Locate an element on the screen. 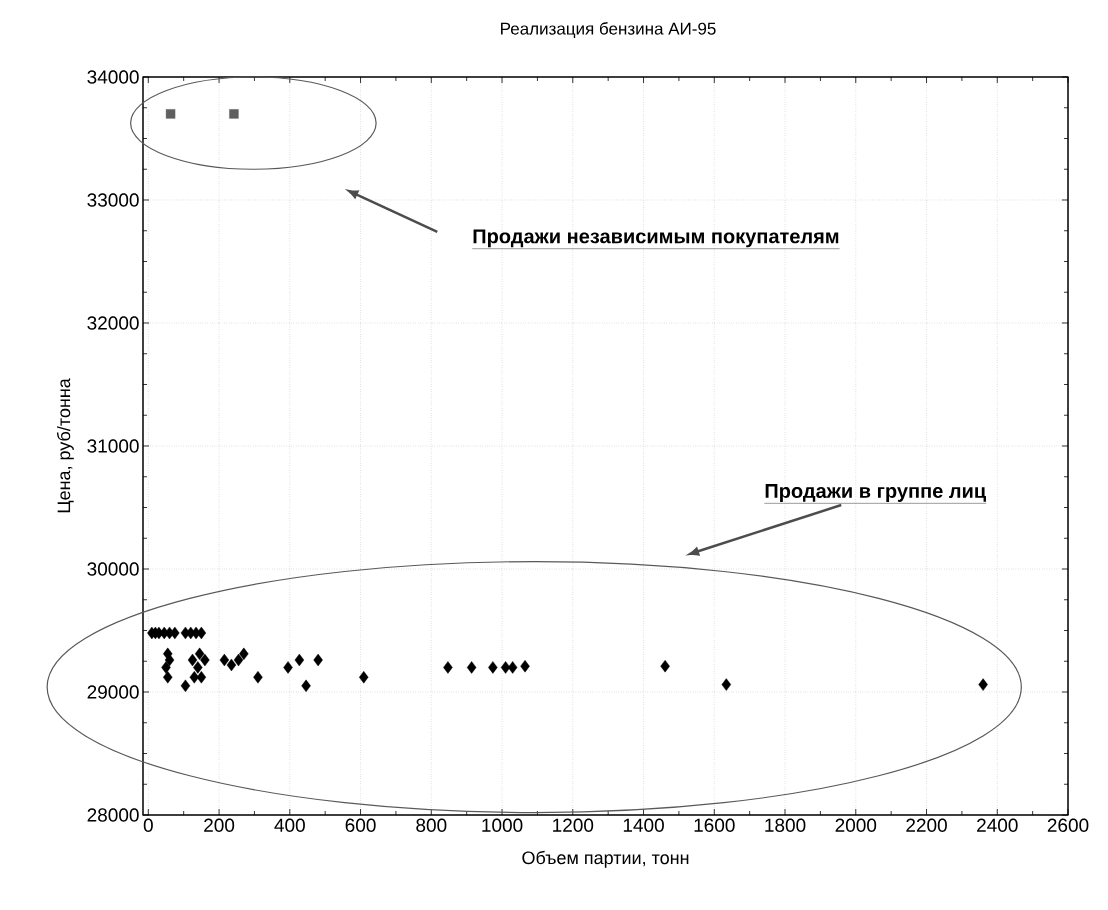  chart-title: Реализация бензина АИ-95 is located at coordinates (608, 30).